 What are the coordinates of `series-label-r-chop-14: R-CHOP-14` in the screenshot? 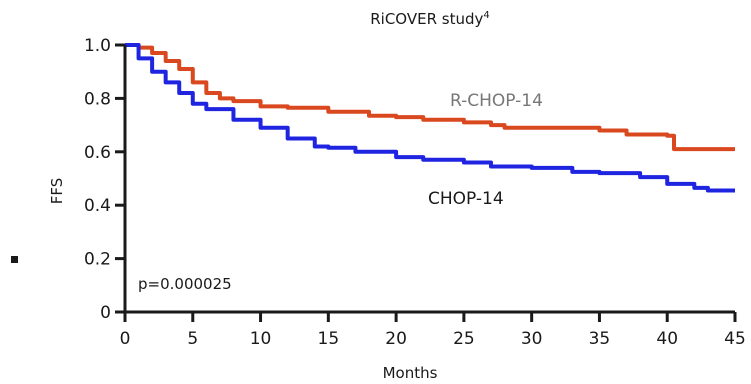 It's located at (496, 101).